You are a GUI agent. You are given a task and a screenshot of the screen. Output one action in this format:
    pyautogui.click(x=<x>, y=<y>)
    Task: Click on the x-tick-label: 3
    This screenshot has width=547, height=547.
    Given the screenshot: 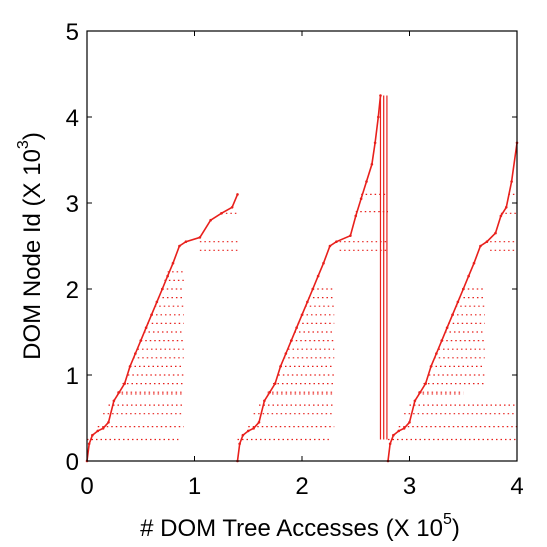 What is the action you would take?
    pyautogui.click(x=409, y=486)
    